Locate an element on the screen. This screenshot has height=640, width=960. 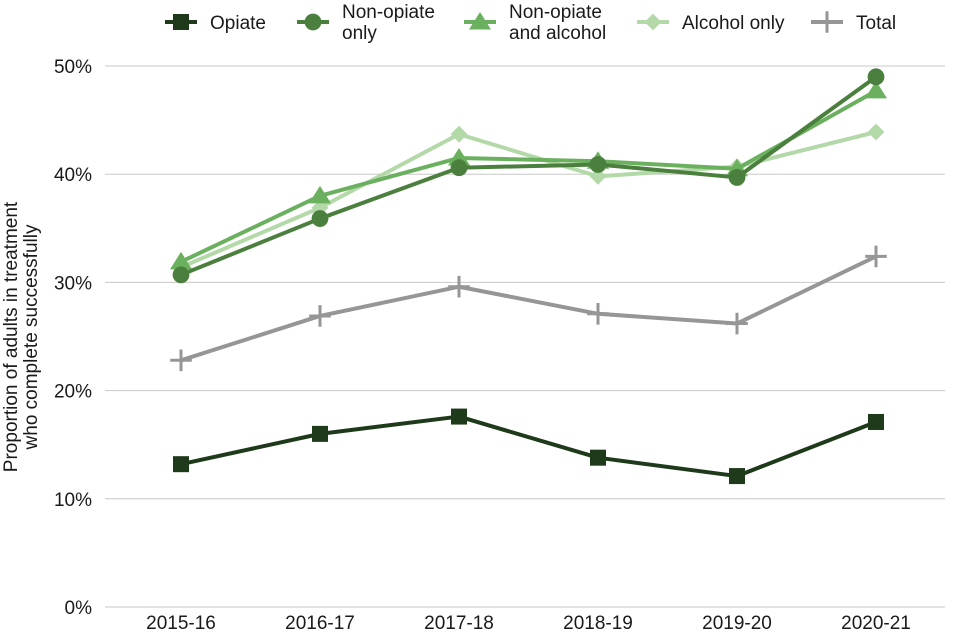
legend-marker-square is located at coordinates (181, 22).